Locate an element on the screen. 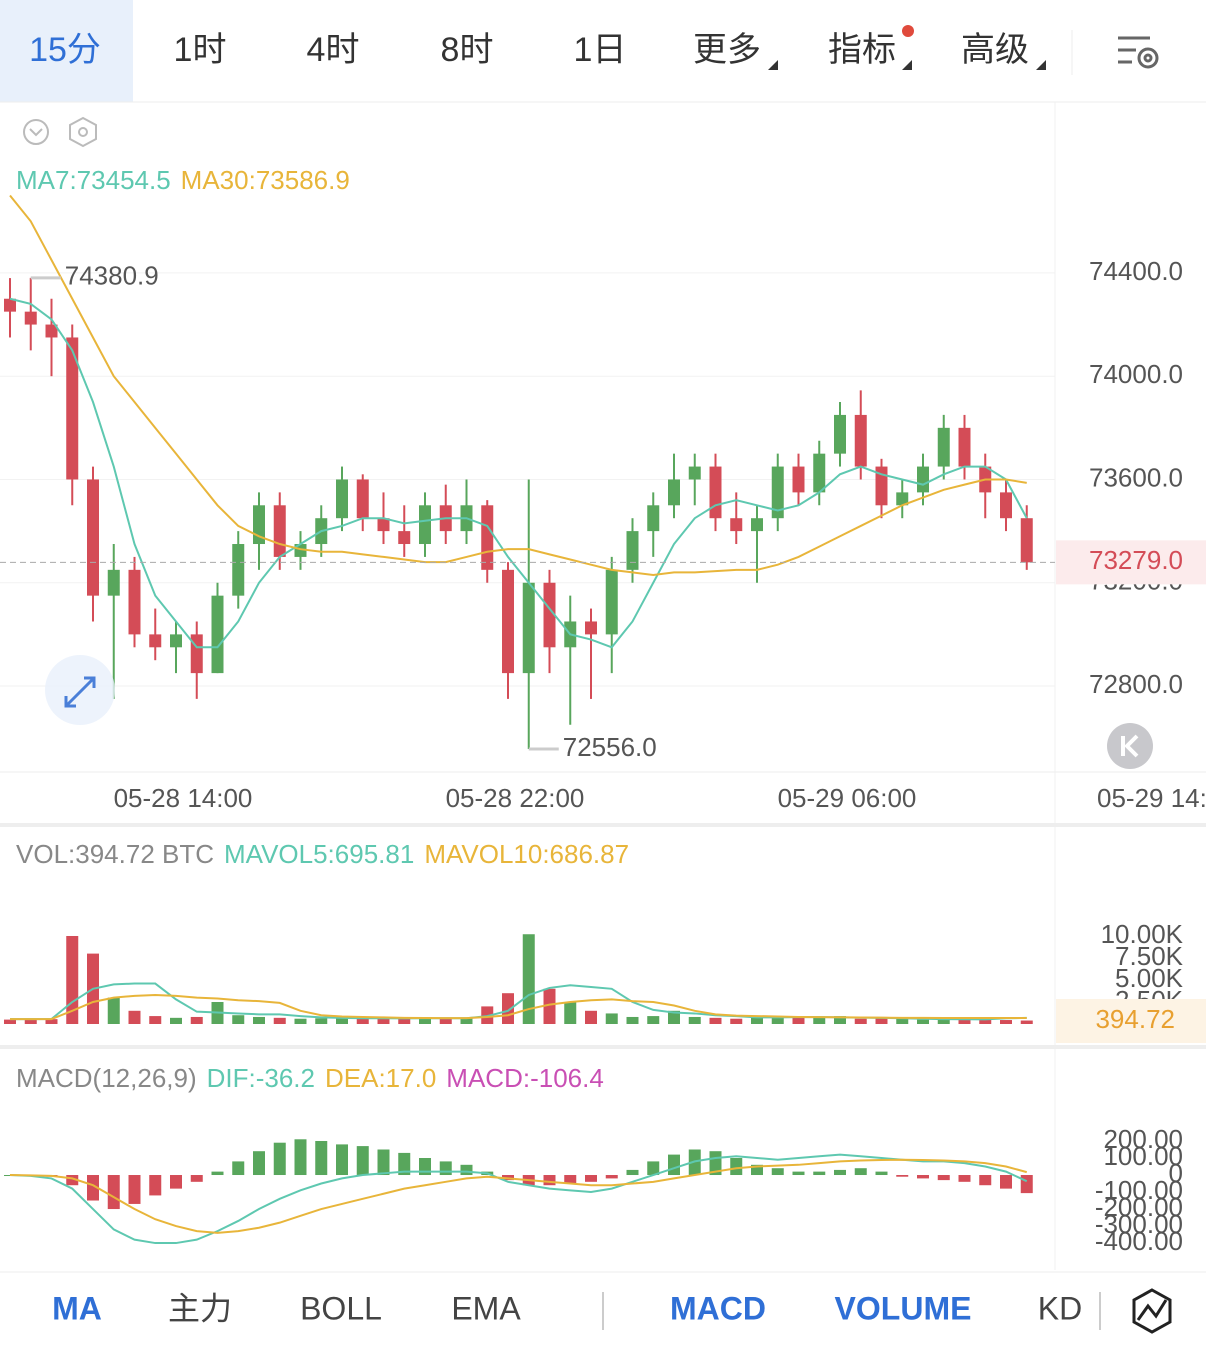 The width and height of the screenshot is (1206, 1350). indicator-tab: VOLUME is located at coordinates (903, 1308).